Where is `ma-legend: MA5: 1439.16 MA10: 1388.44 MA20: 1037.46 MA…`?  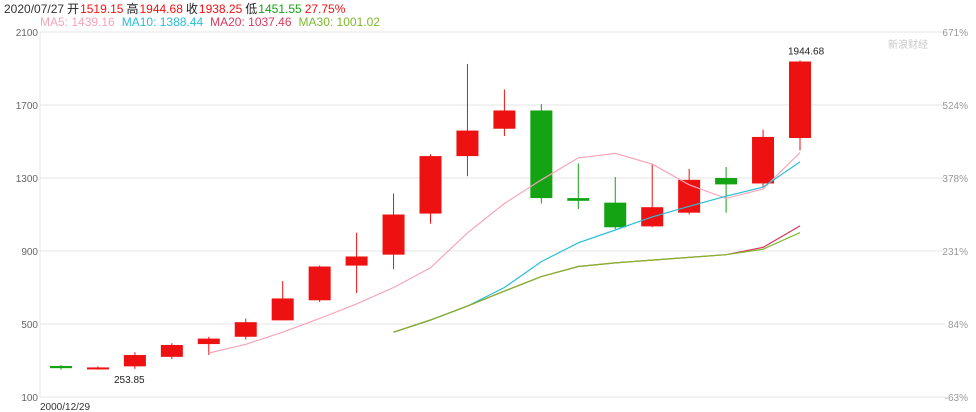
ma-legend: MA5: 1439.16 MA10: 1388.44 MA20: 1037.46 MA… is located at coordinates (213, 22).